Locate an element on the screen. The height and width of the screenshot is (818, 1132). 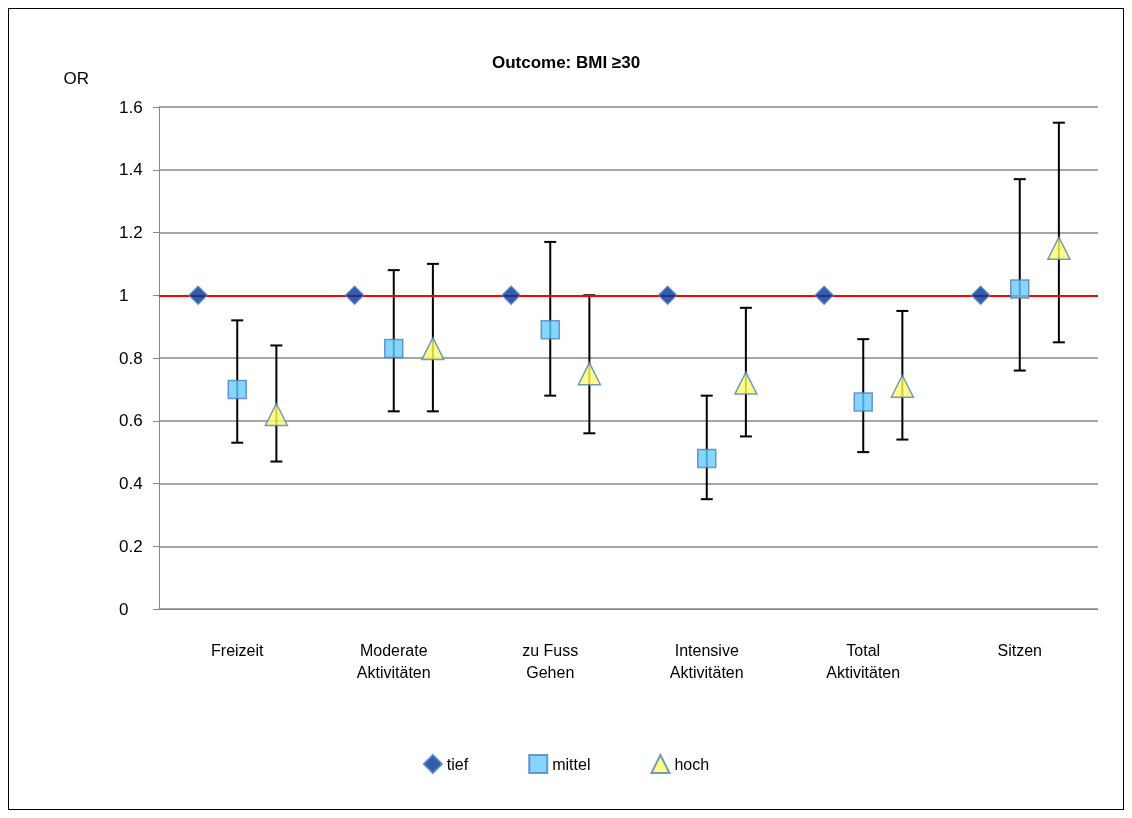
x-tick-label: Freizeit is located at coordinates (238, 650).